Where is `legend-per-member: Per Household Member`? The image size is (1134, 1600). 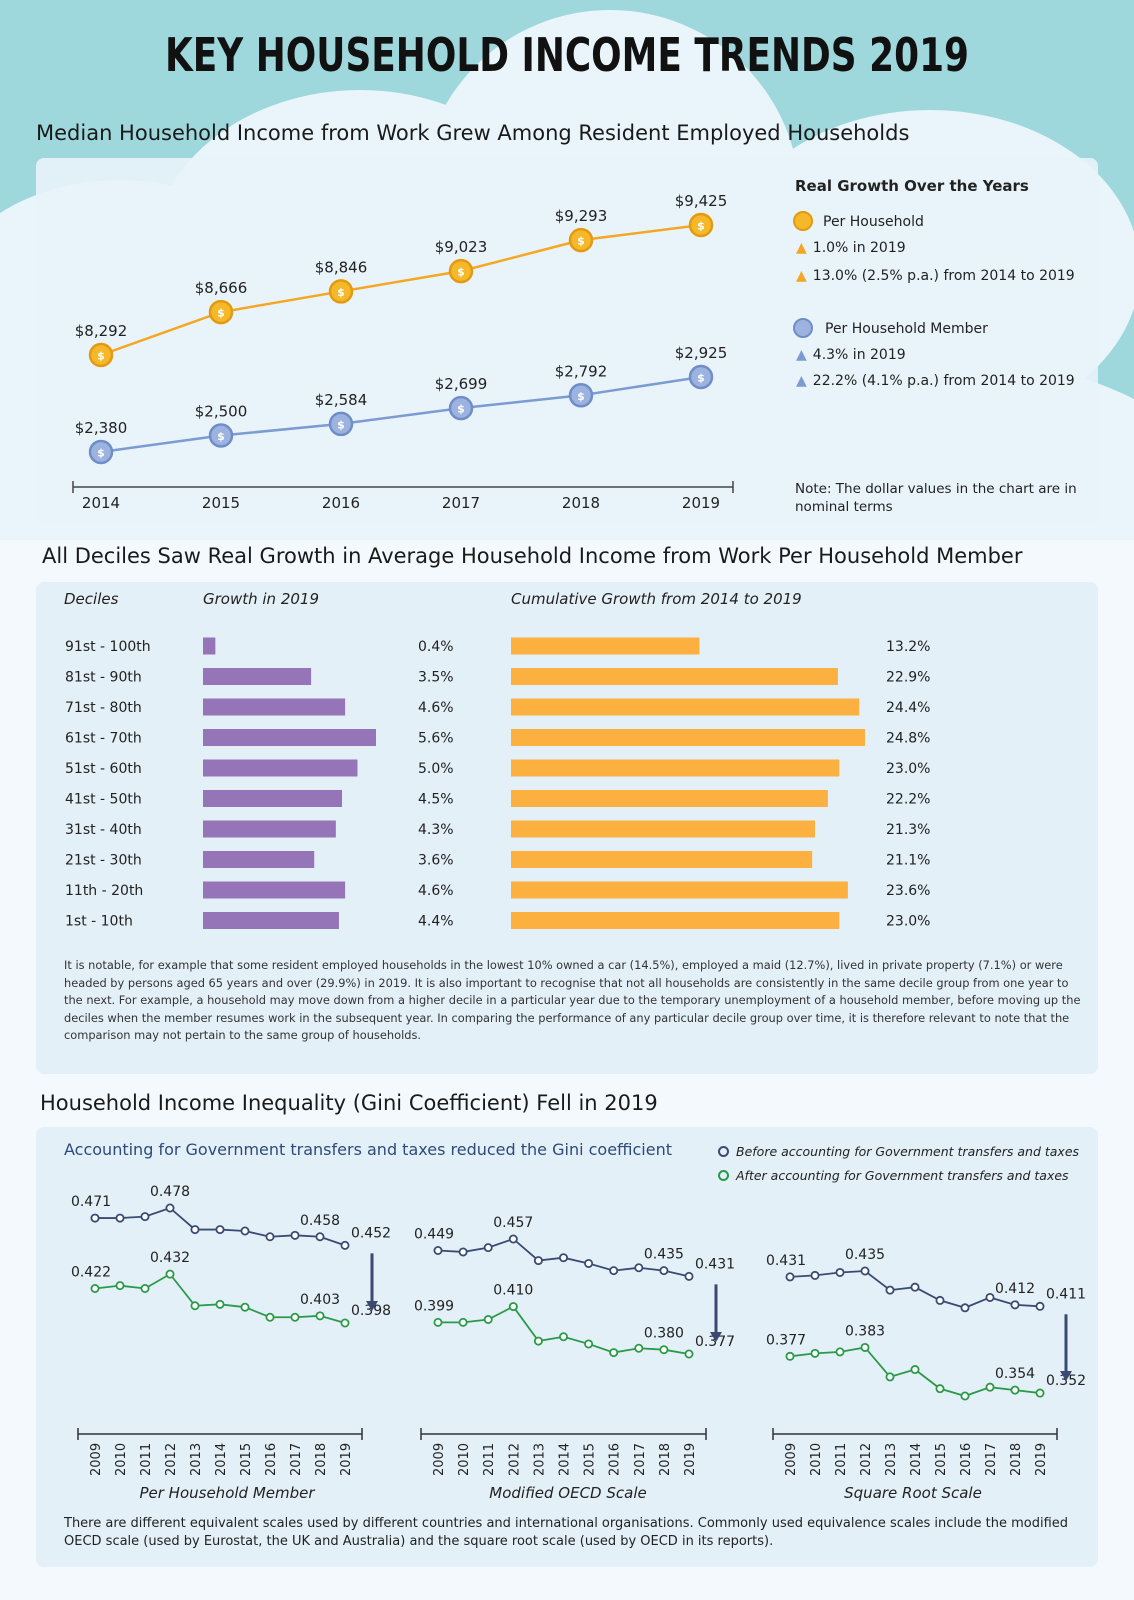 legend-per-member: Per Household Member is located at coordinates (890, 328).